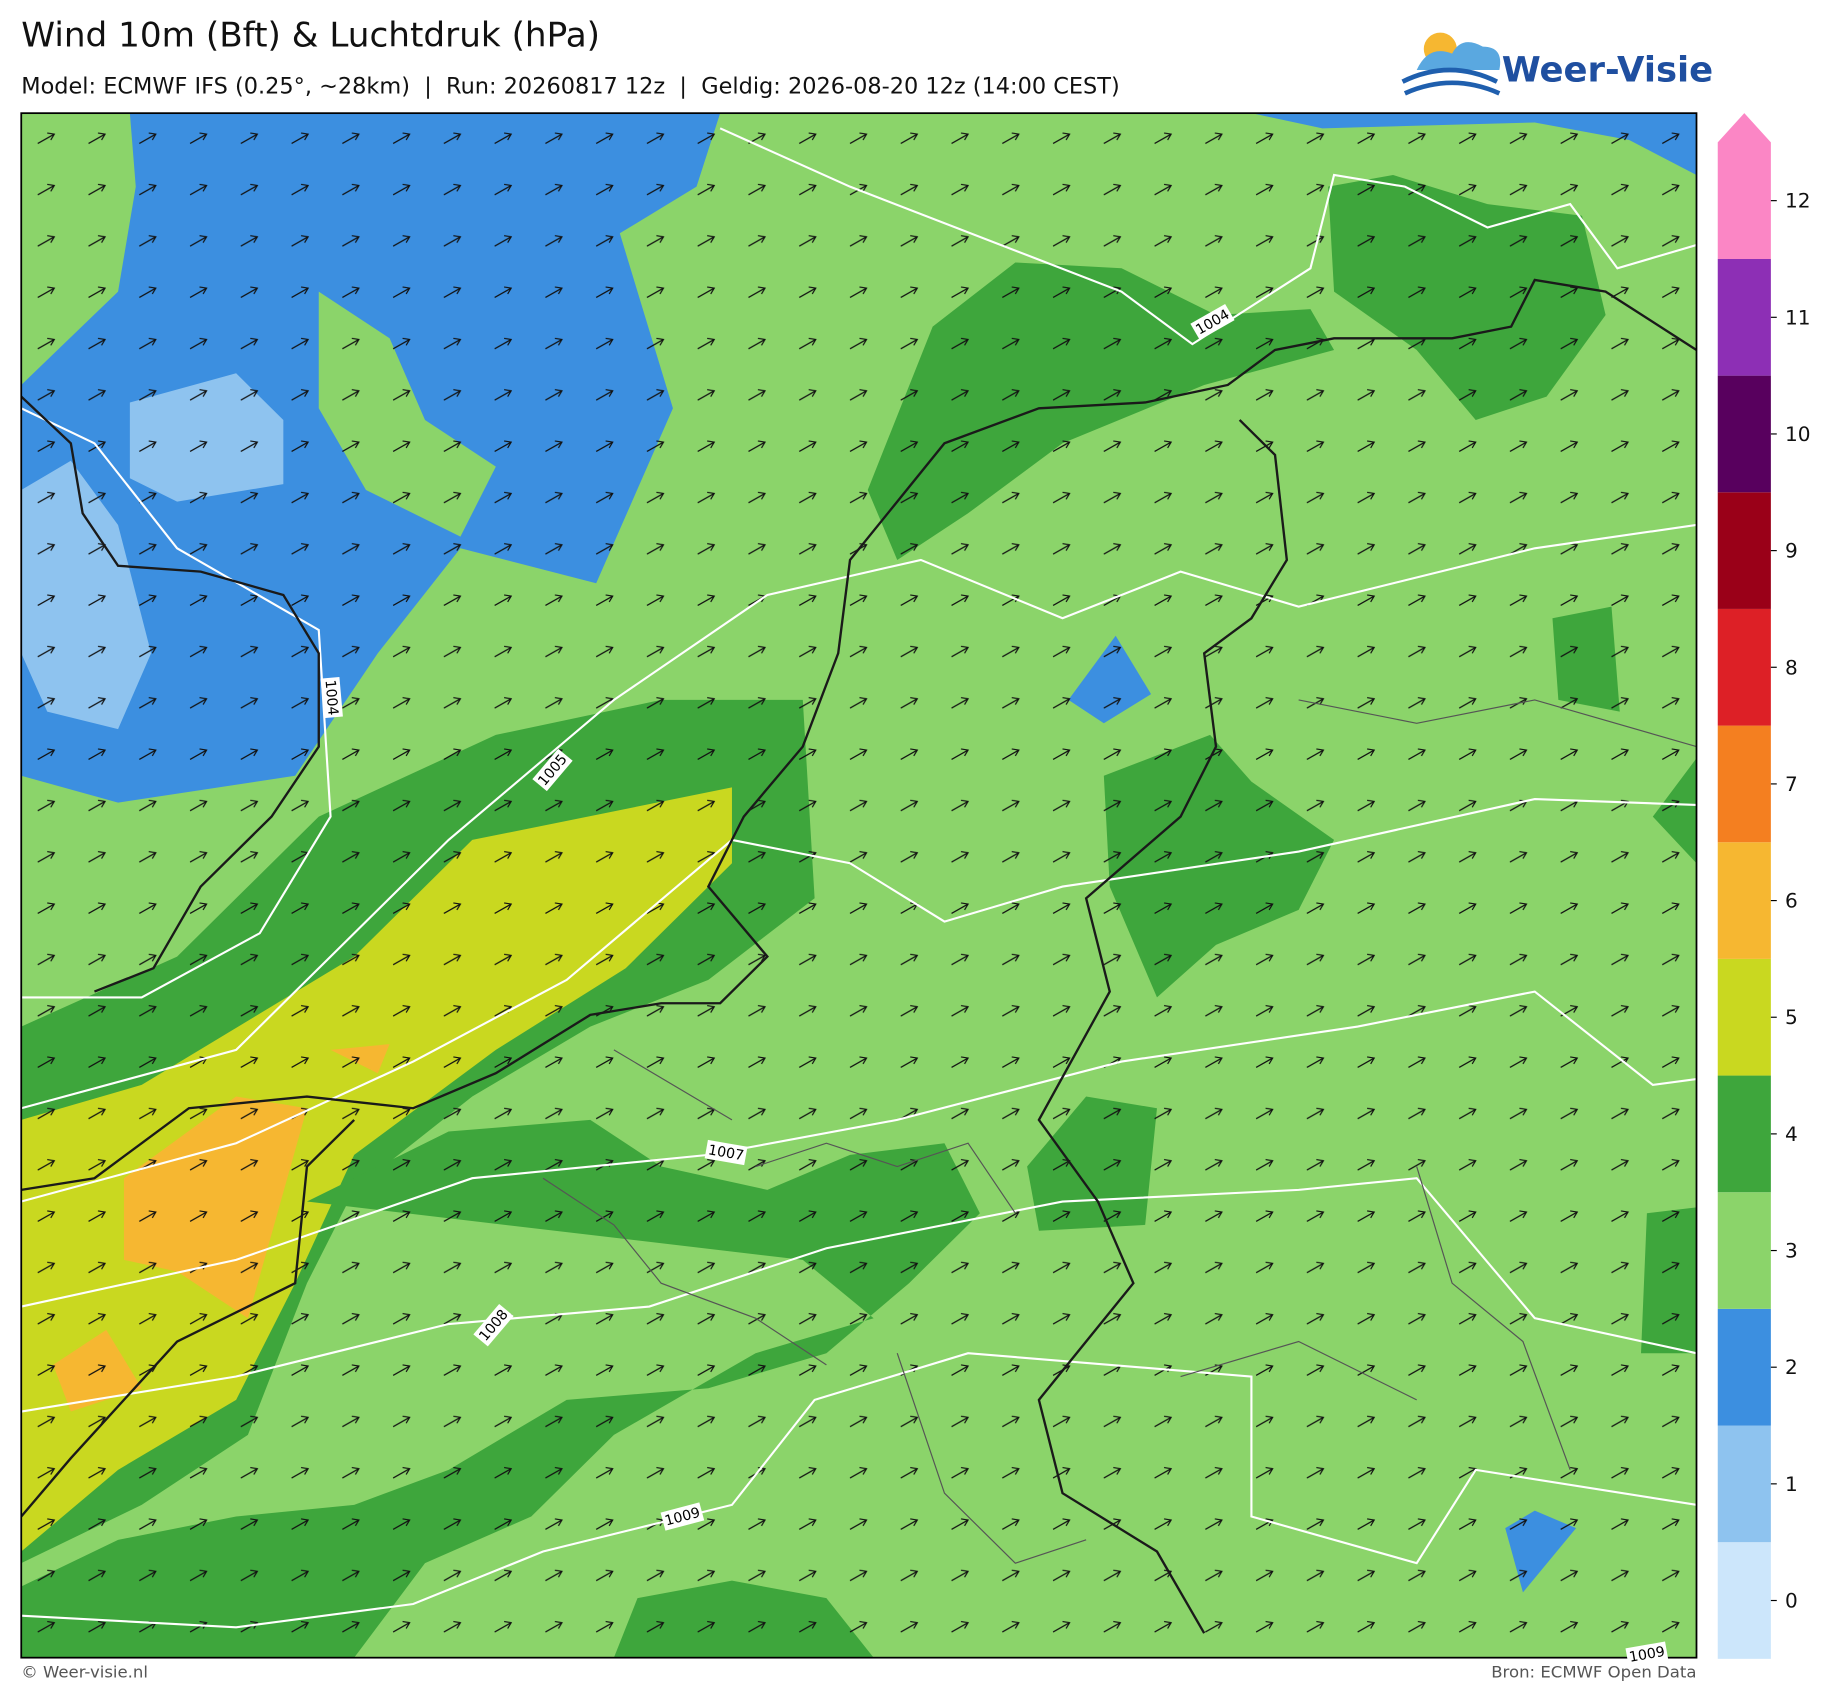 Image resolution: width=1824 pixels, height=1681 pixels. Describe the element at coordinates (1791, 1251) in the screenshot. I see `colorbar-label: 3` at that location.